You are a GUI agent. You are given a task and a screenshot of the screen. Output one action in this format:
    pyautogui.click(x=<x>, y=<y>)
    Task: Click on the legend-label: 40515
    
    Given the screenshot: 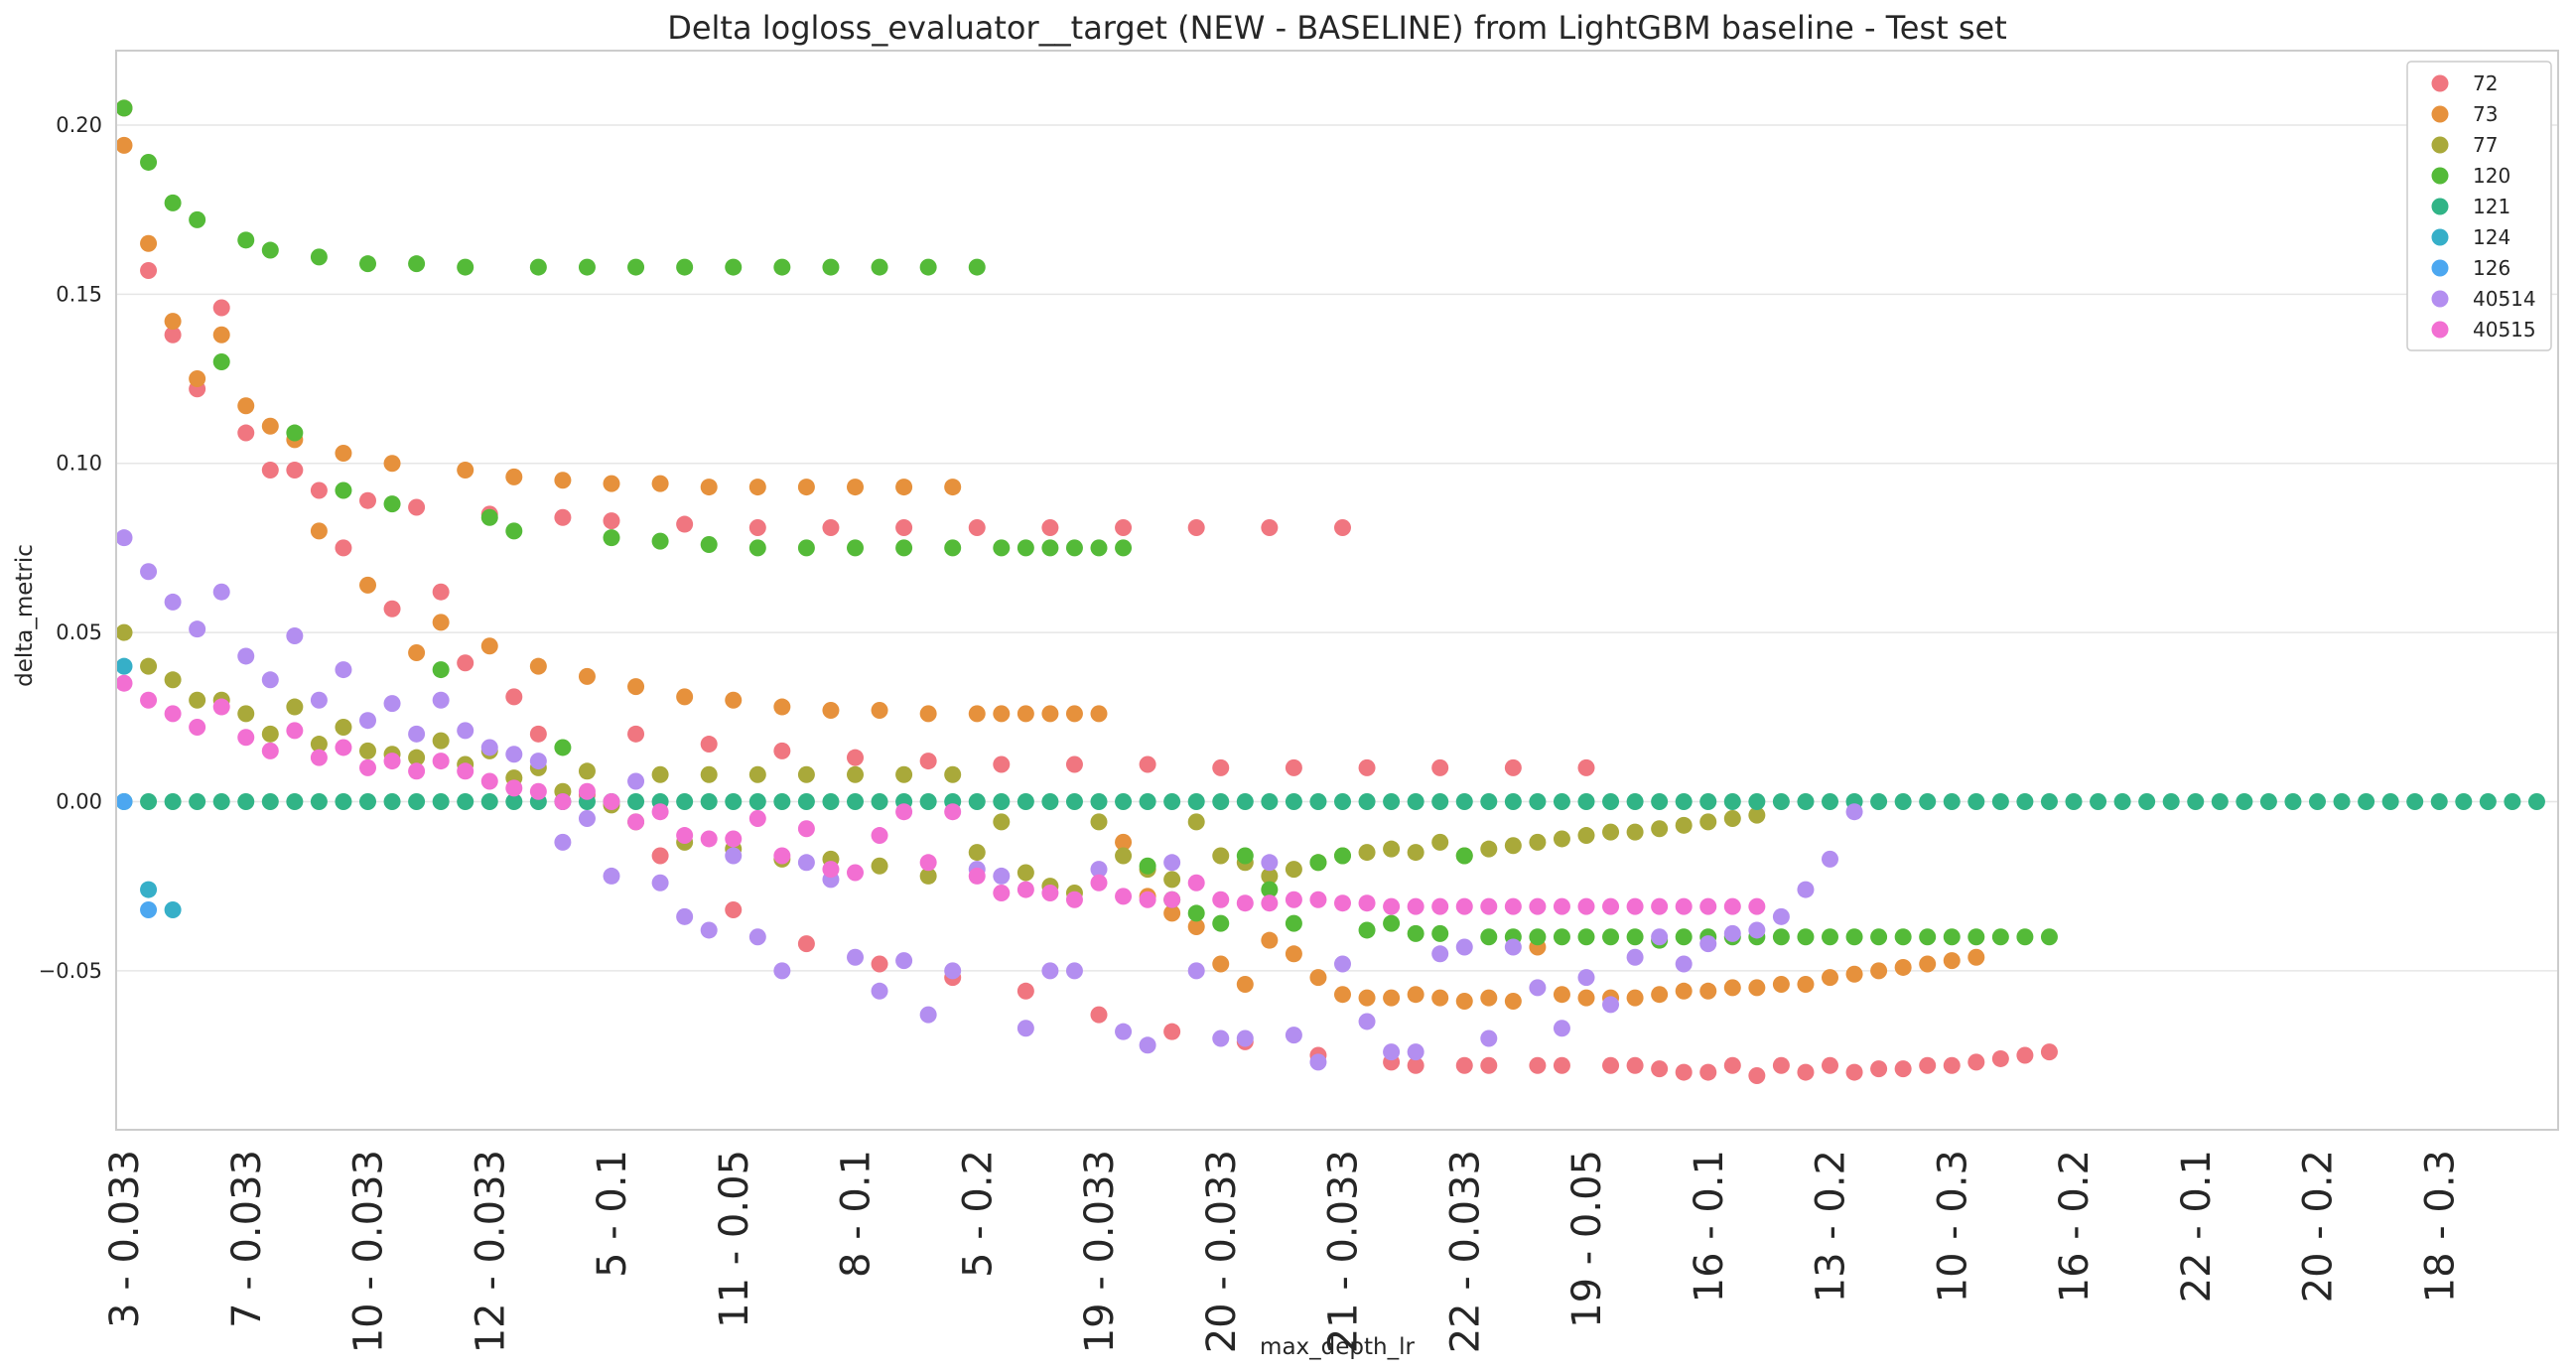 What is the action you would take?
    pyautogui.click(x=2504, y=330)
    